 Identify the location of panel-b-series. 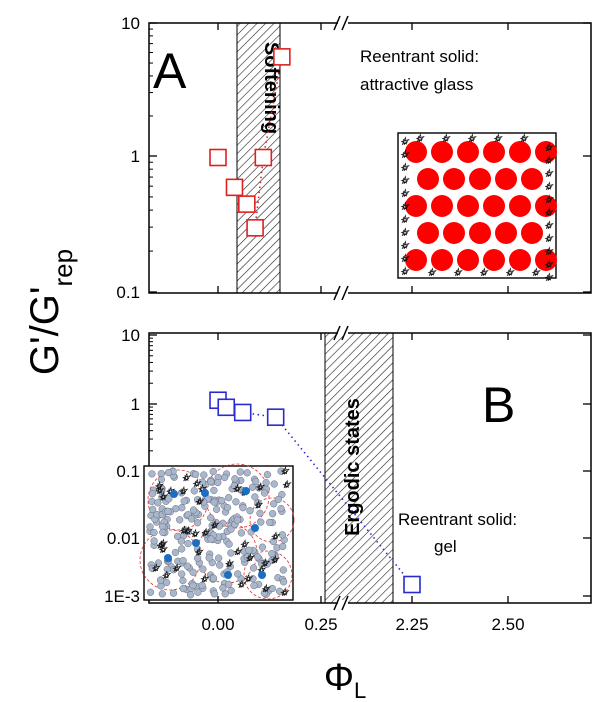
(315, 492).